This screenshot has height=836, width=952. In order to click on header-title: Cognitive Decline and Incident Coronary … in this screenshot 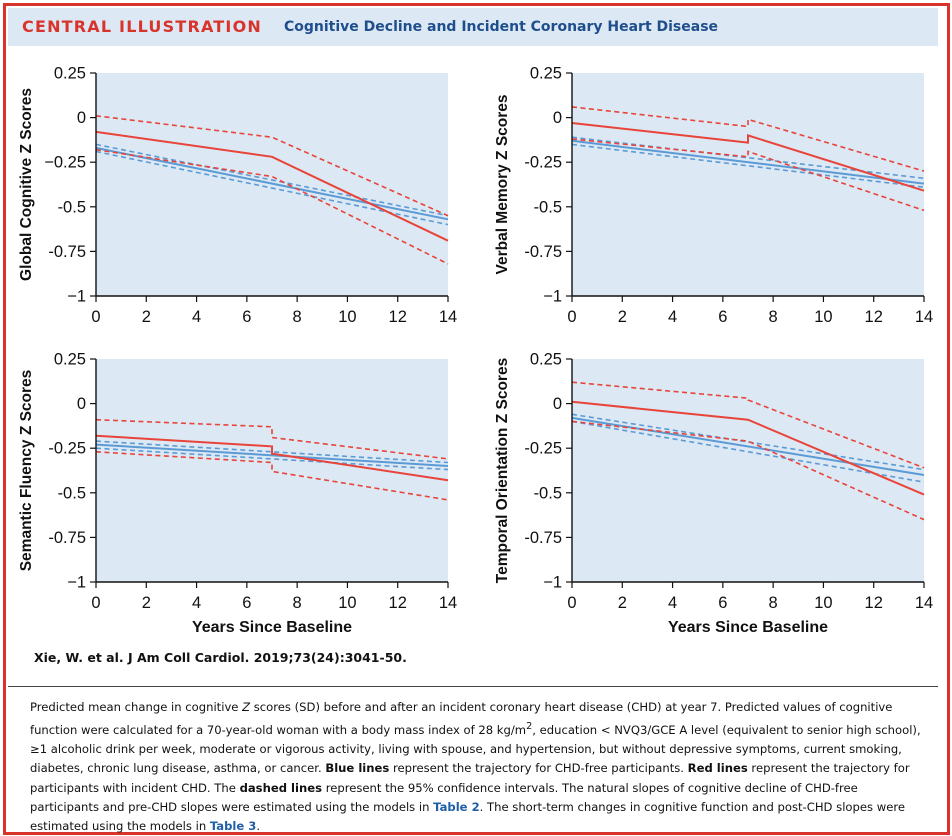, I will do `click(501, 27)`.